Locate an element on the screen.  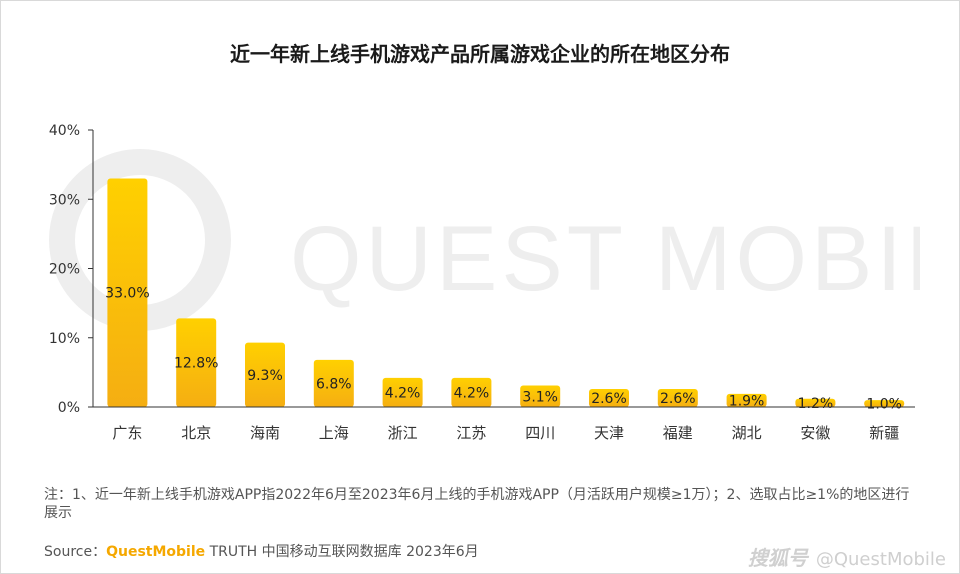
data-label: 1.0% is located at coordinates (884, 405).